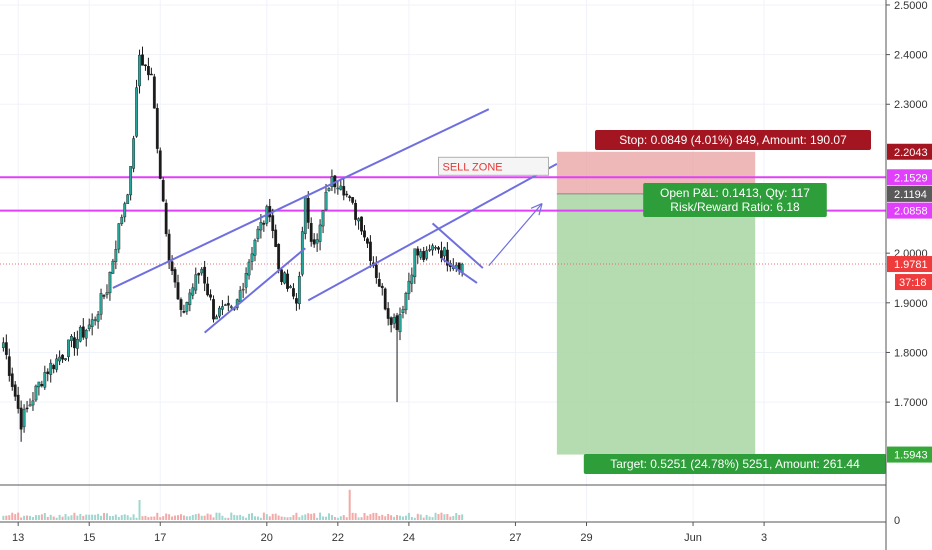 This screenshot has height=550, width=932. Describe the element at coordinates (764, 538) in the screenshot. I see `time-tick-label: 3` at that location.